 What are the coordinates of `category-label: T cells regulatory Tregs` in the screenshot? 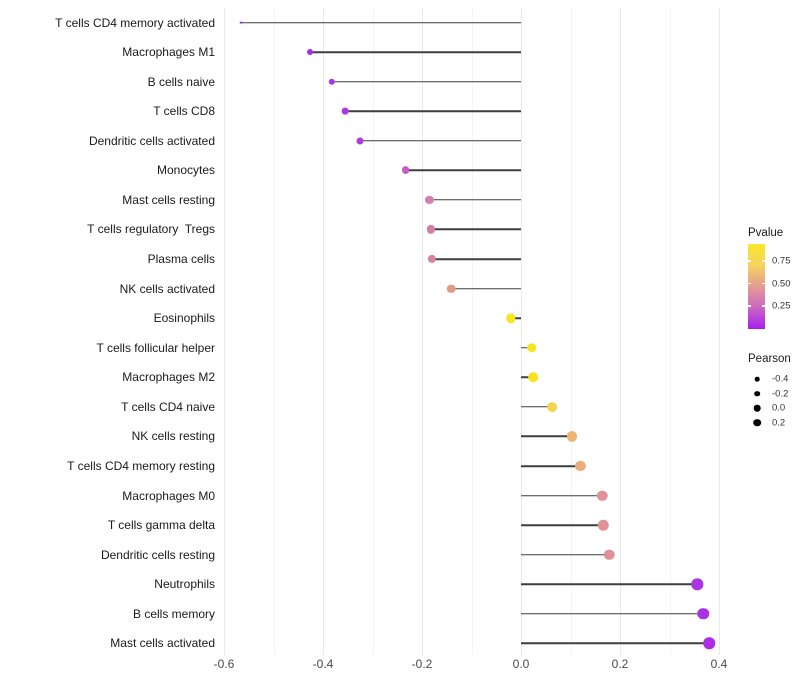 It's located at (151, 229).